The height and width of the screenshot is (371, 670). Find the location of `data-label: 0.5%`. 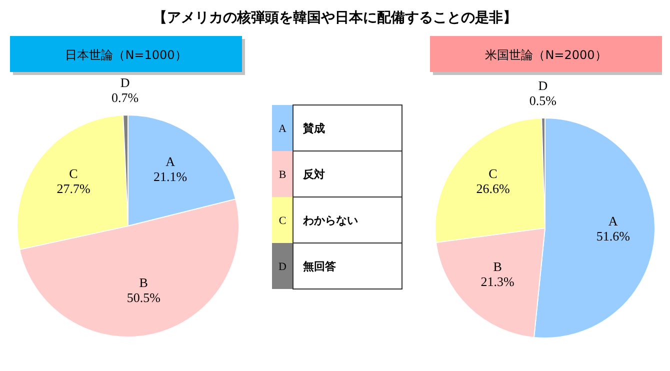

data-label: 0.5% is located at coordinates (543, 100).